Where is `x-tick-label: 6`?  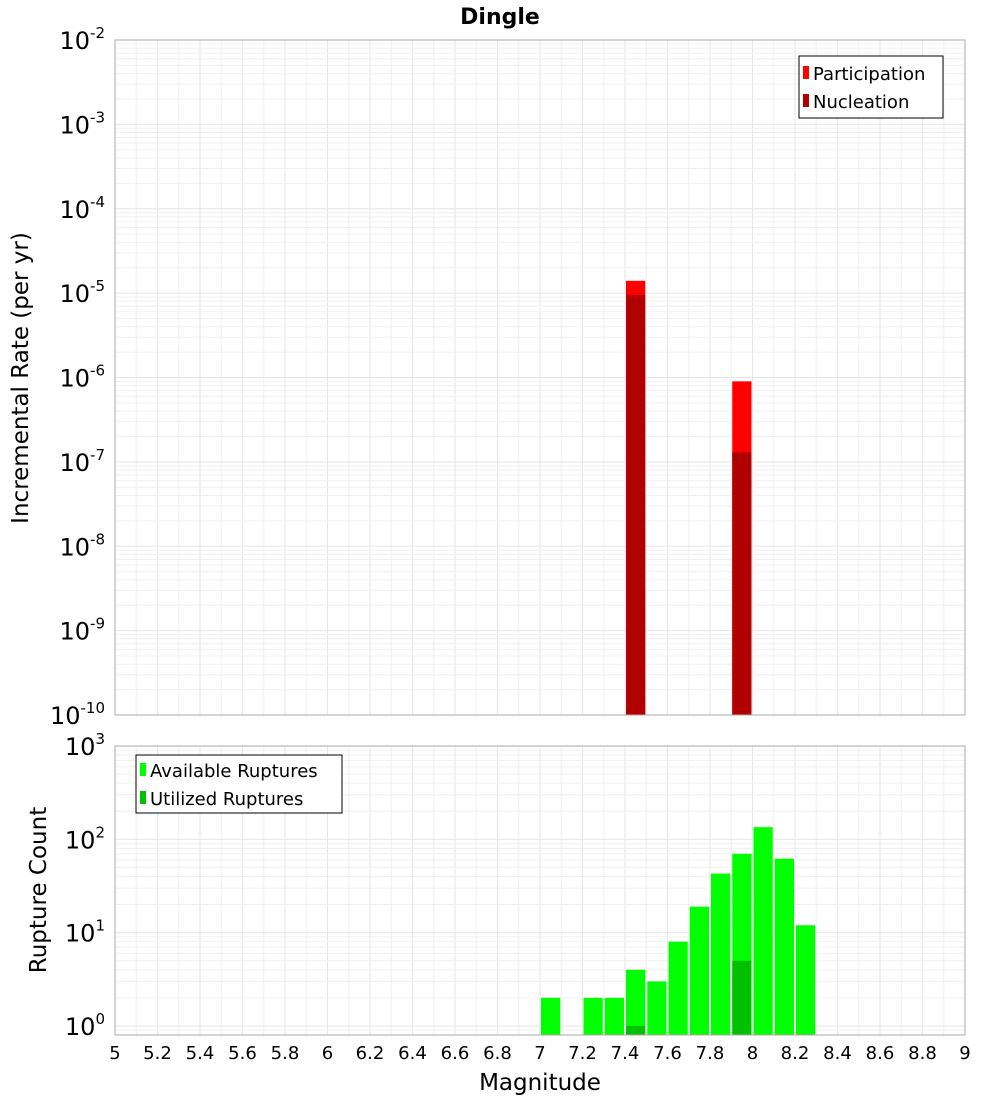 x-tick-label: 6 is located at coordinates (327, 1053).